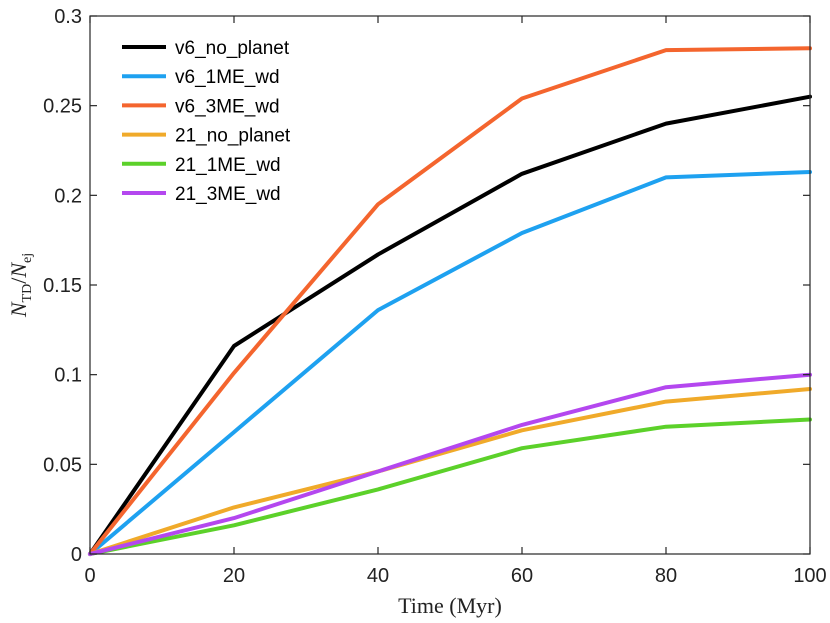 This screenshot has height=623, width=830. I want to click on x-axis-title: Time (Myr), so click(450, 605).